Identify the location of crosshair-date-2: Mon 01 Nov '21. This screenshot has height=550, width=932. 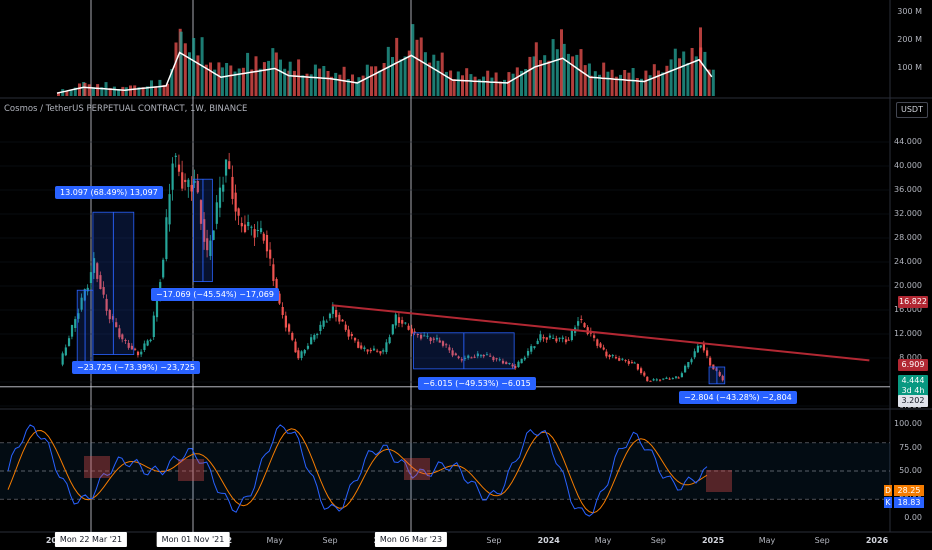
(193, 539).